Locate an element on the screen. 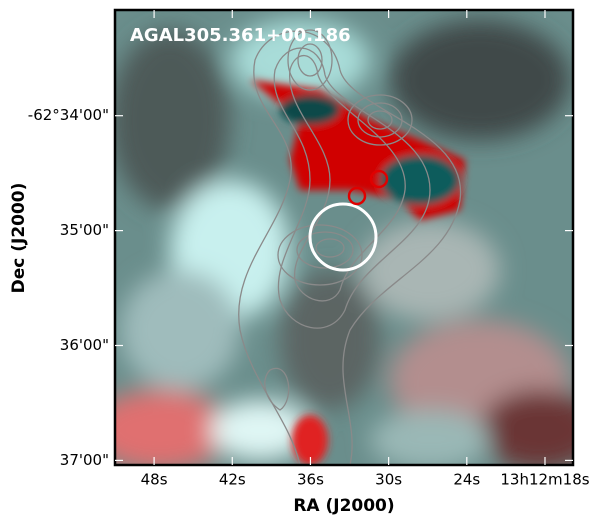 Image resolution: width=607 pixels, height=525 pixels. x-tick-label: 24s is located at coordinates (466, 480).